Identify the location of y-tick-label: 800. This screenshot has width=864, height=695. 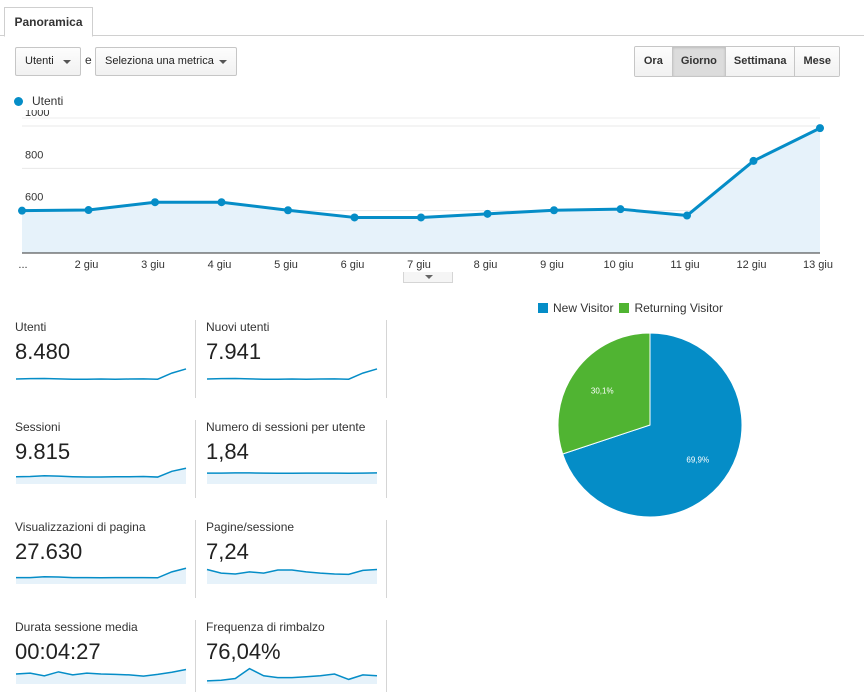
(34, 155).